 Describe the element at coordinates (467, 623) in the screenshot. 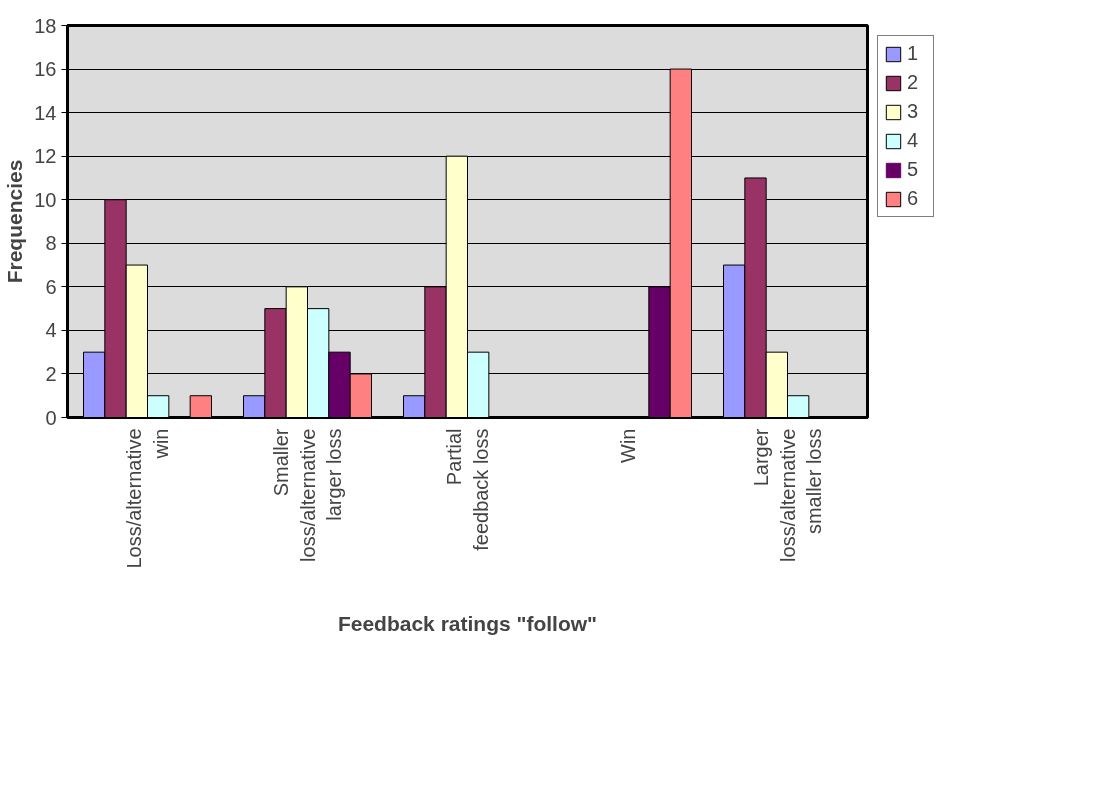

I see `x-axis-title: Feedback ratings "follow"` at that location.